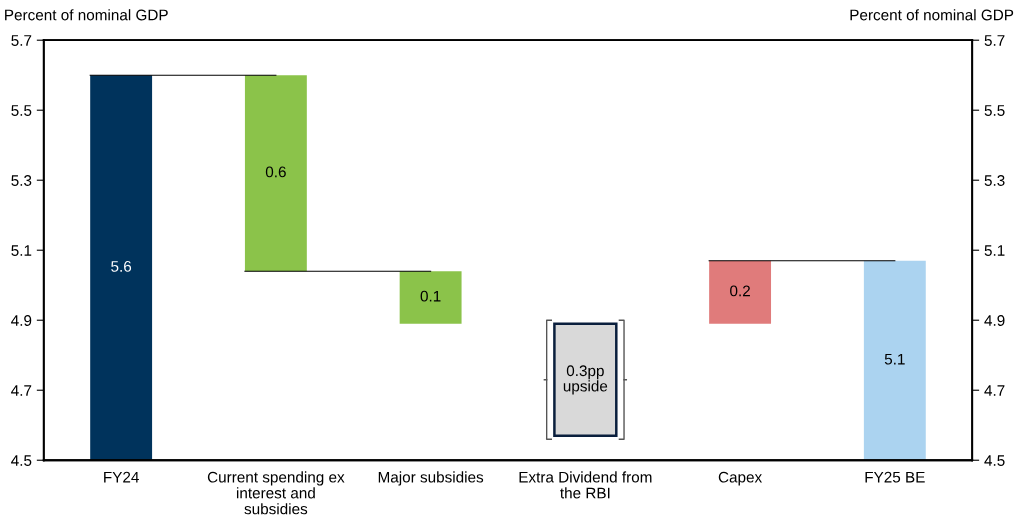 The width and height of the screenshot is (1018, 529). I want to click on data-label: 0.3pp upside, so click(585, 380).